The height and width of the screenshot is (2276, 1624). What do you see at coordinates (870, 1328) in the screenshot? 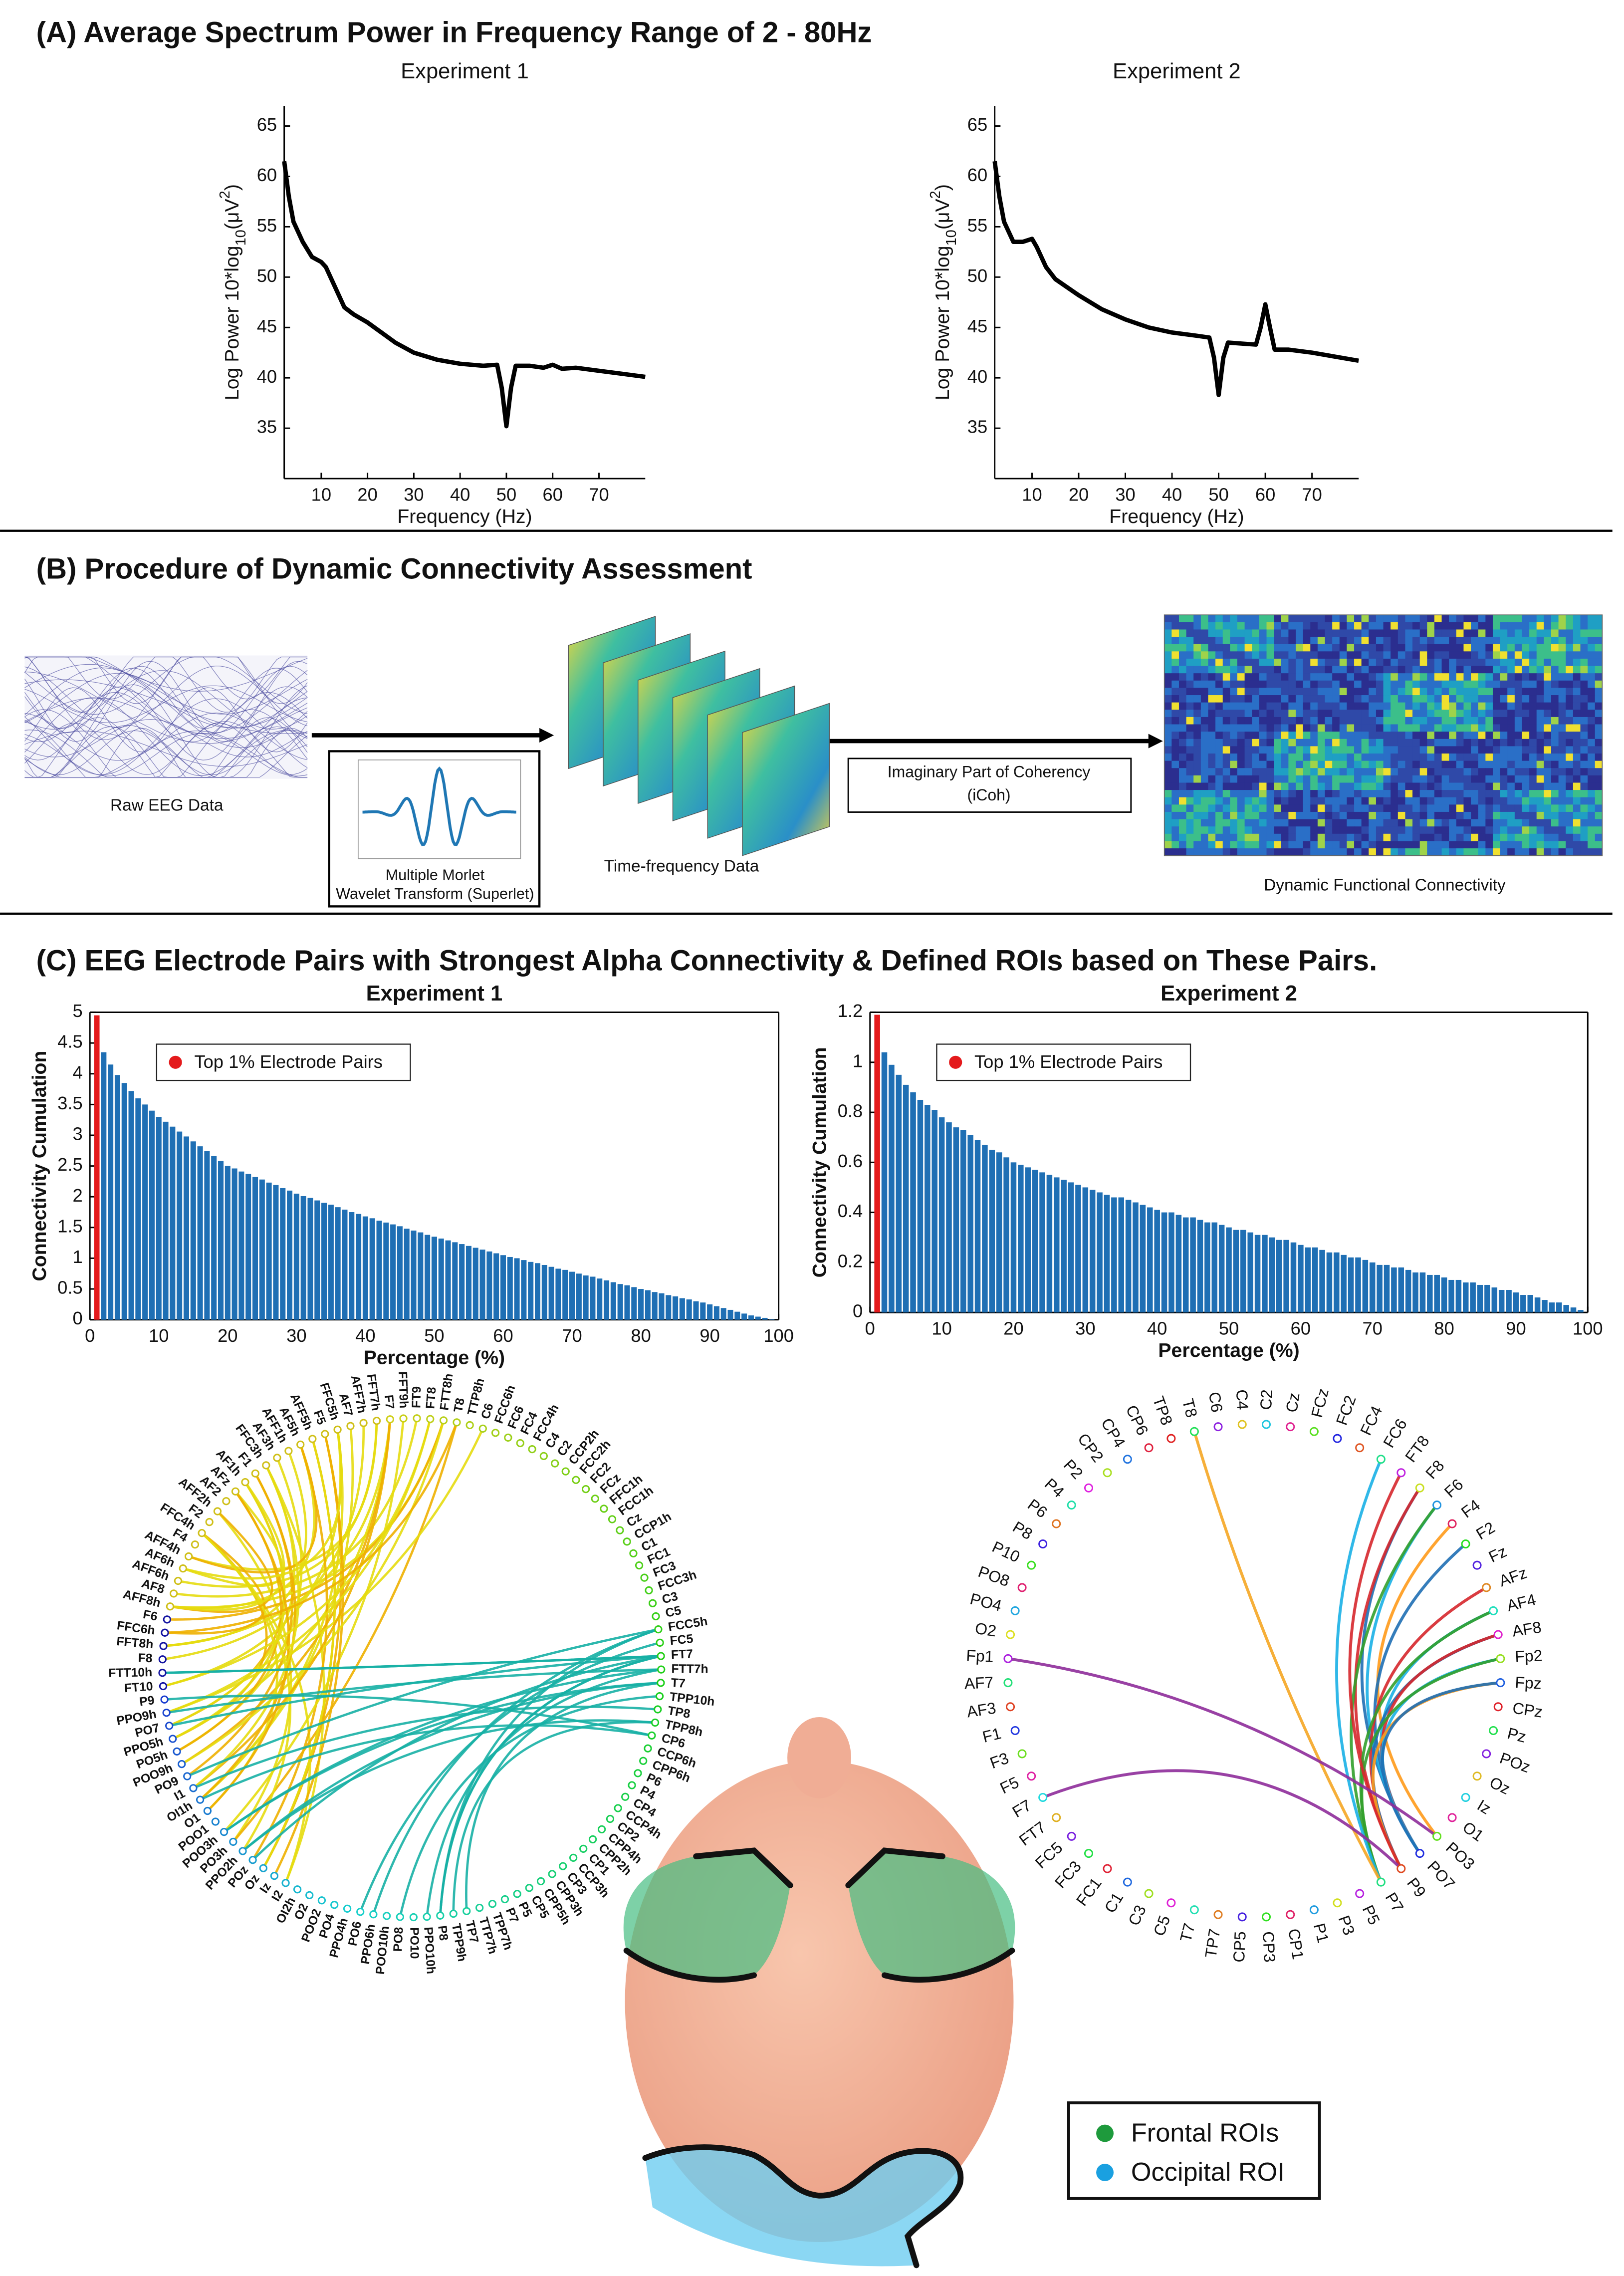
I see `x-tick-label: 0` at bounding box center [870, 1328].